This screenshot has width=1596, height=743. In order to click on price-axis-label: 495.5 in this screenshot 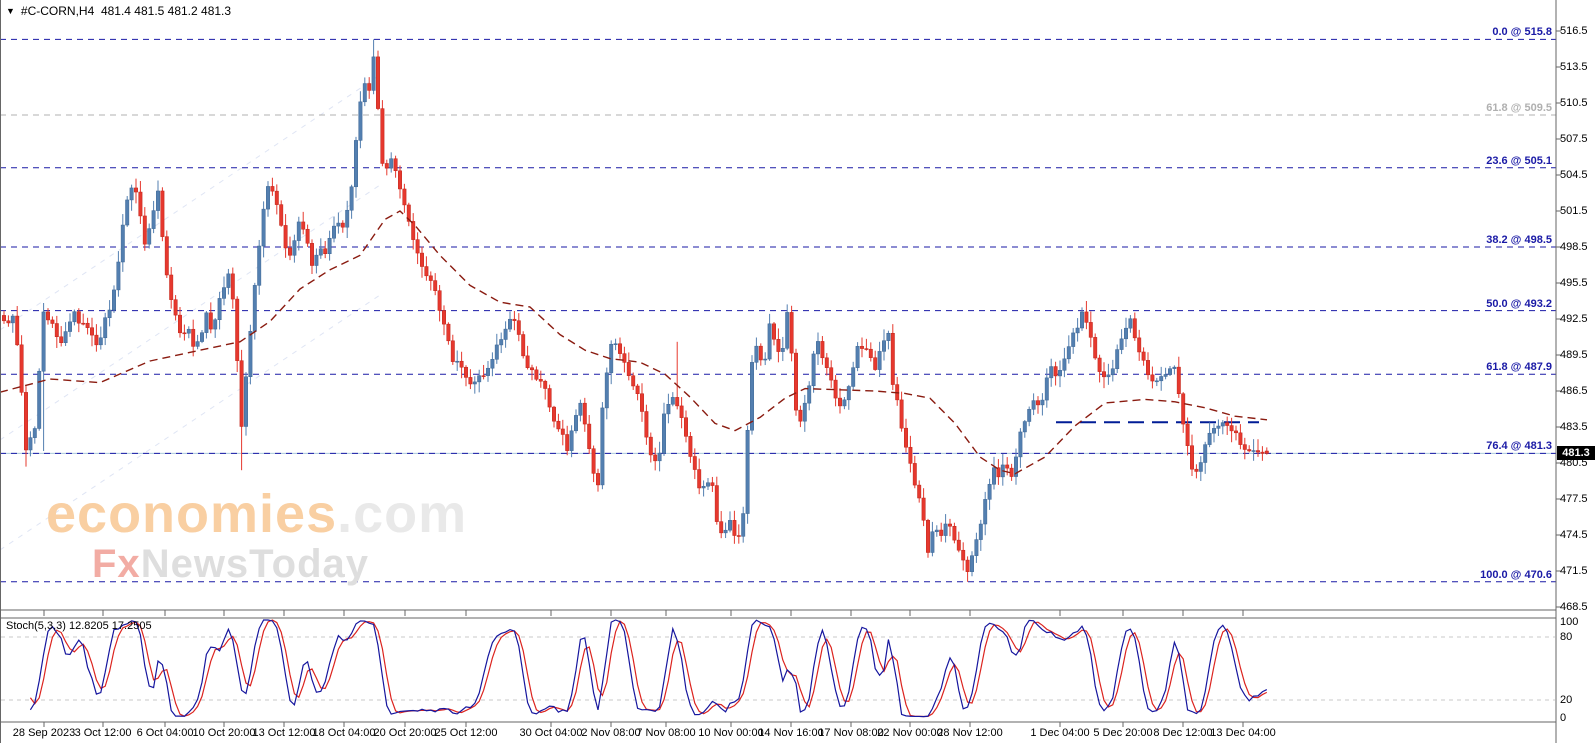, I will do `click(1574, 283)`.